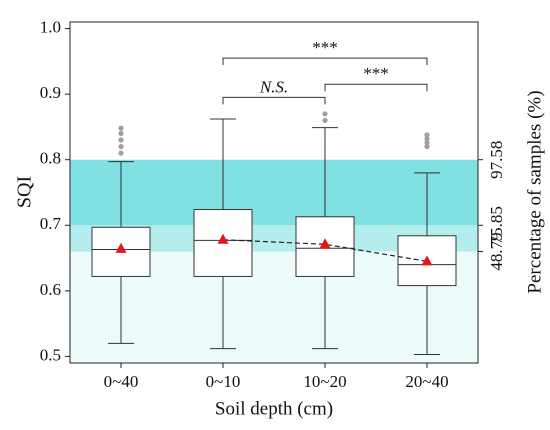  I want to click on mean-line, so click(325, 250).